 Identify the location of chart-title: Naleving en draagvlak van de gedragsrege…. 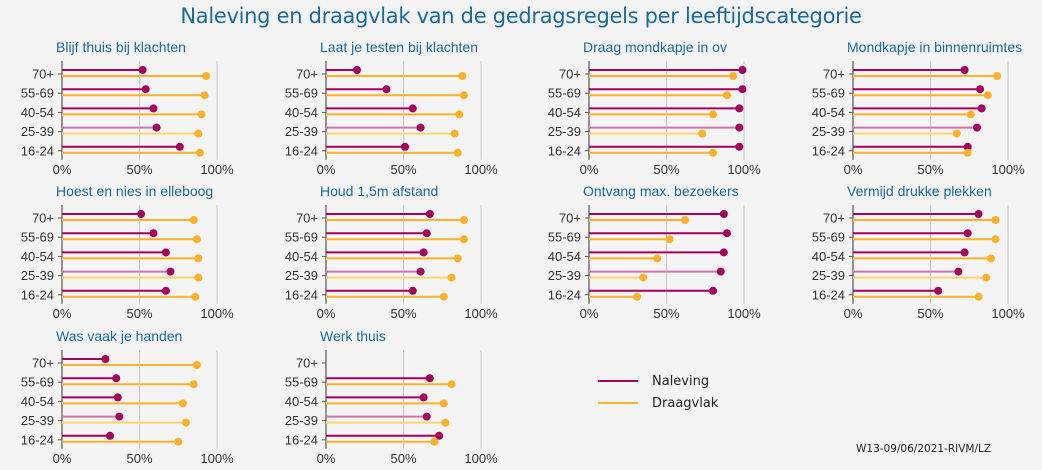
(521, 16).